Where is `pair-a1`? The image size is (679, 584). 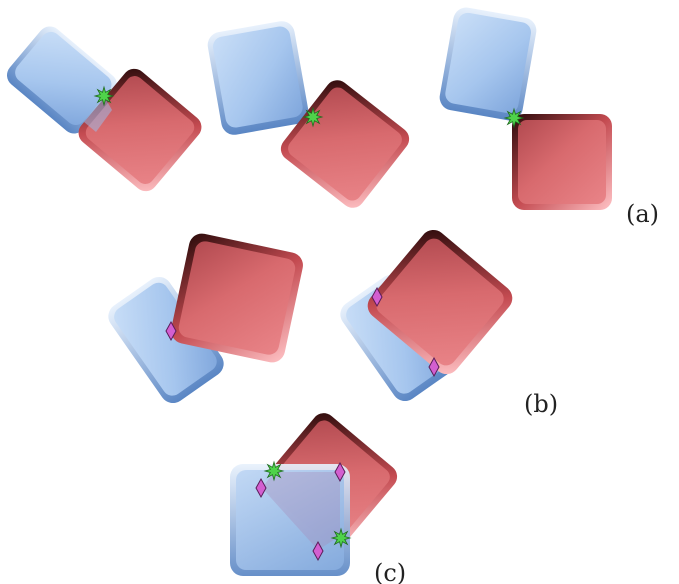 pair-a1 is located at coordinates (104, 109).